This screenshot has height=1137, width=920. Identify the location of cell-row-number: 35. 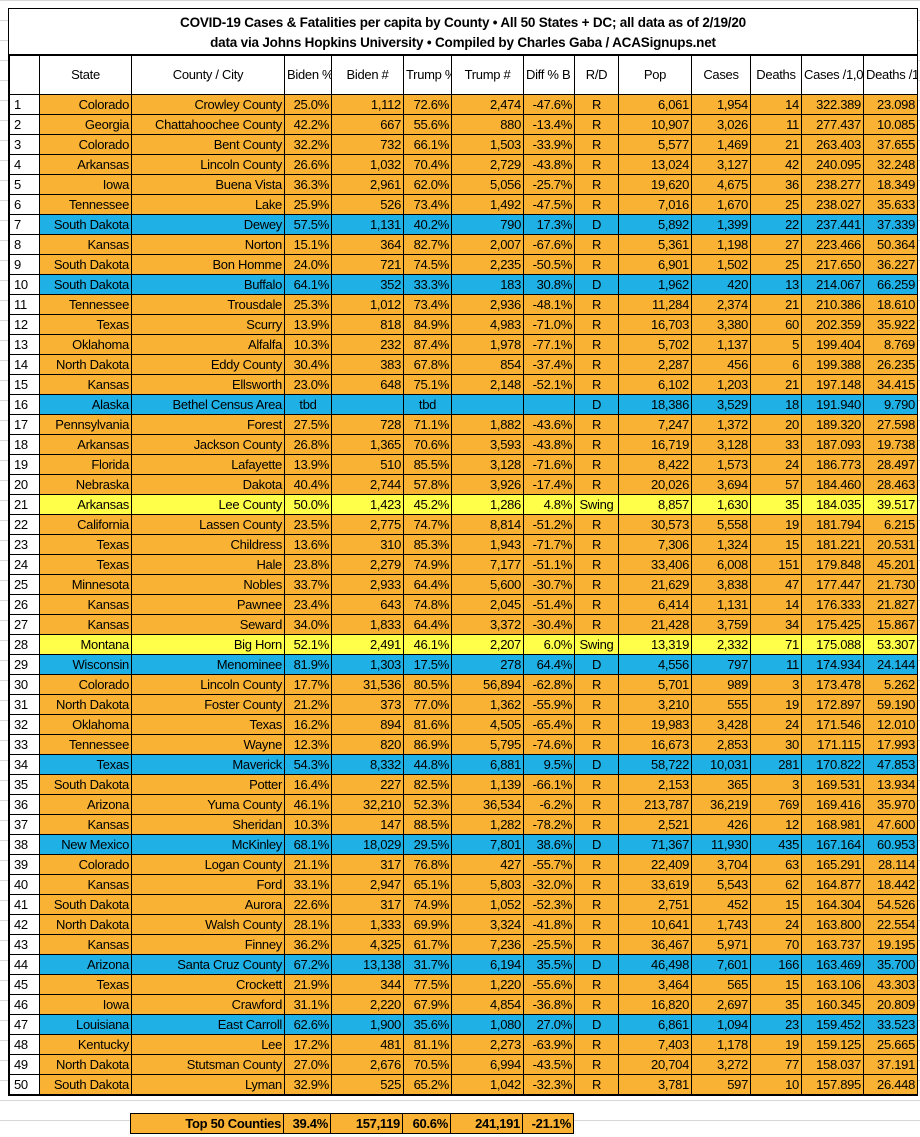
(24, 784).